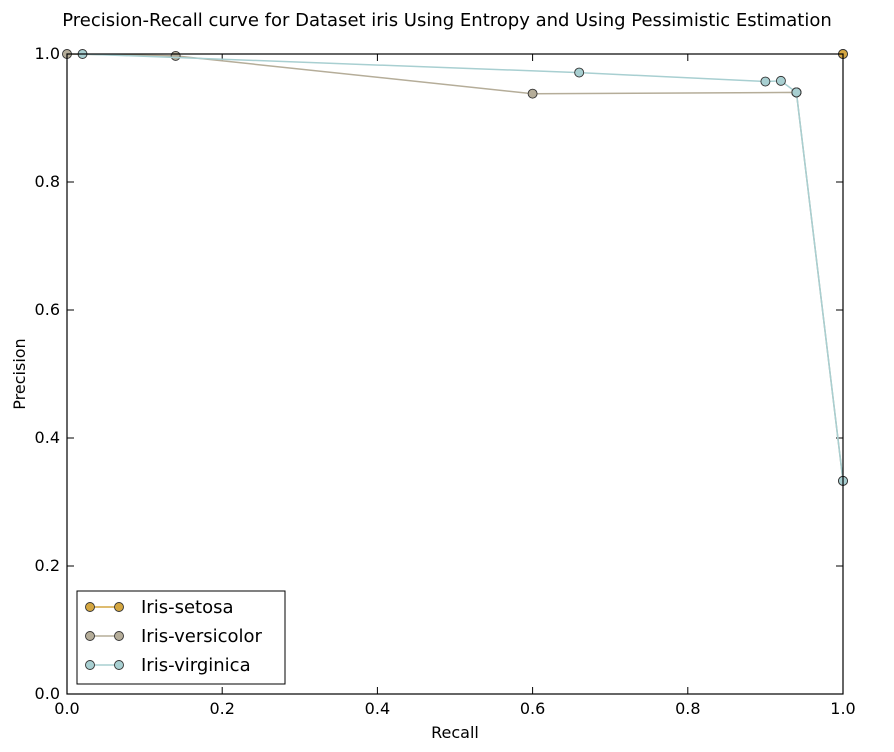 The image size is (894, 752). What do you see at coordinates (47, 309) in the screenshot?
I see `y-tick-label: 0.6` at bounding box center [47, 309].